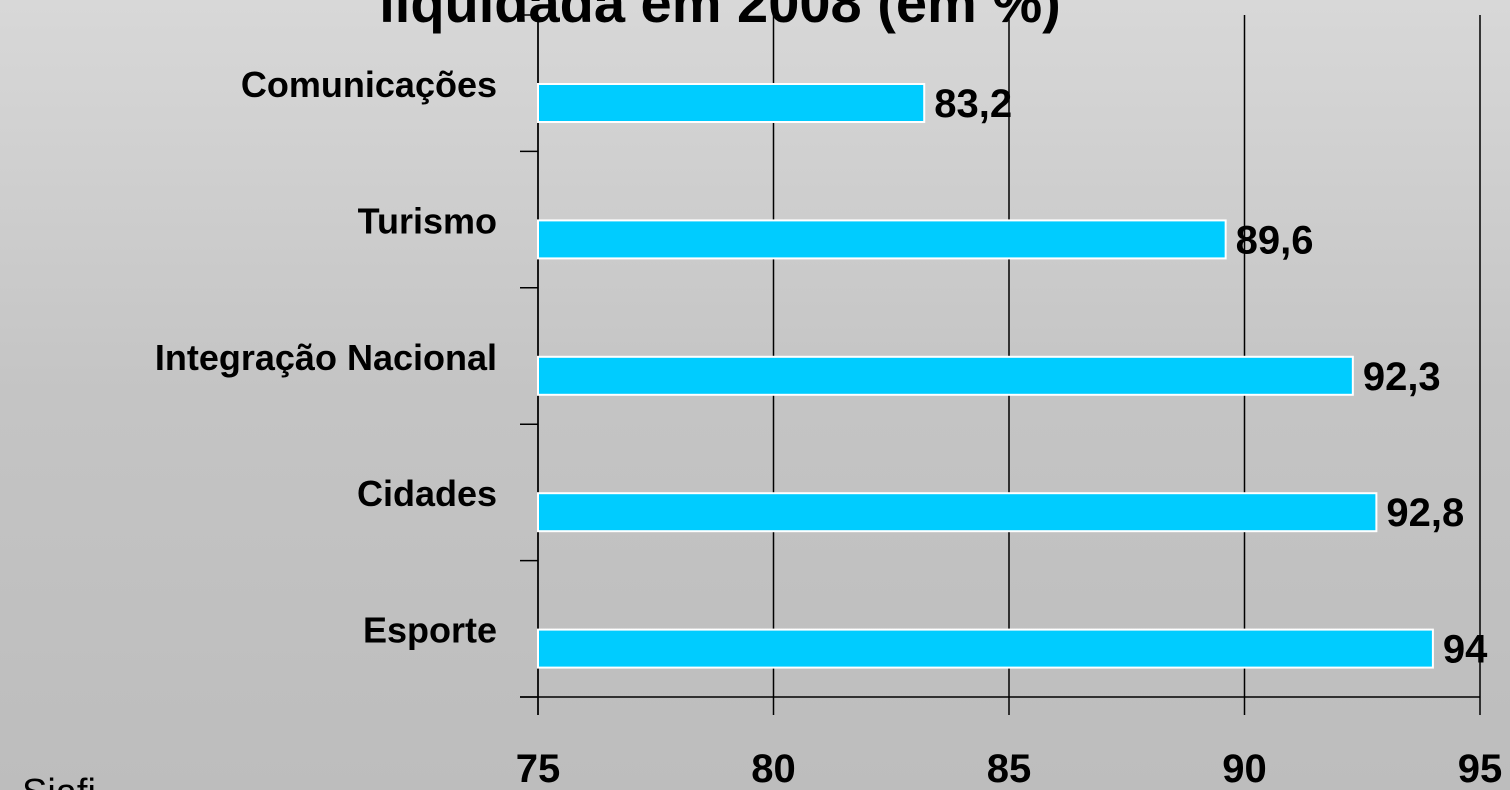 The height and width of the screenshot is (790, 1510). Describe the element at coordinates (720, 17) in the screenshot. I see `chart-title: liquidada em 2008 (em %)` at that location.